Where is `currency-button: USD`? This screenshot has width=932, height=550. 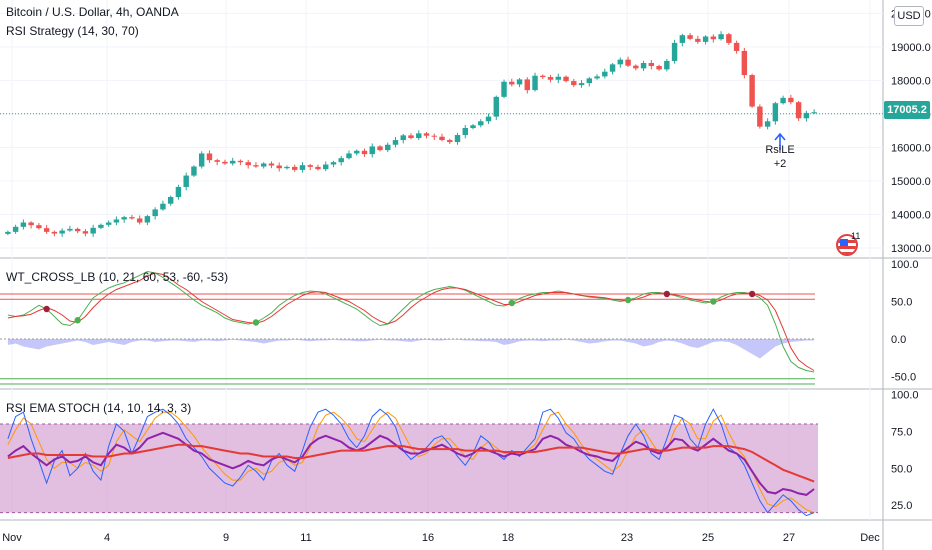
currency-button: USD is located at coordinates (909, 16).